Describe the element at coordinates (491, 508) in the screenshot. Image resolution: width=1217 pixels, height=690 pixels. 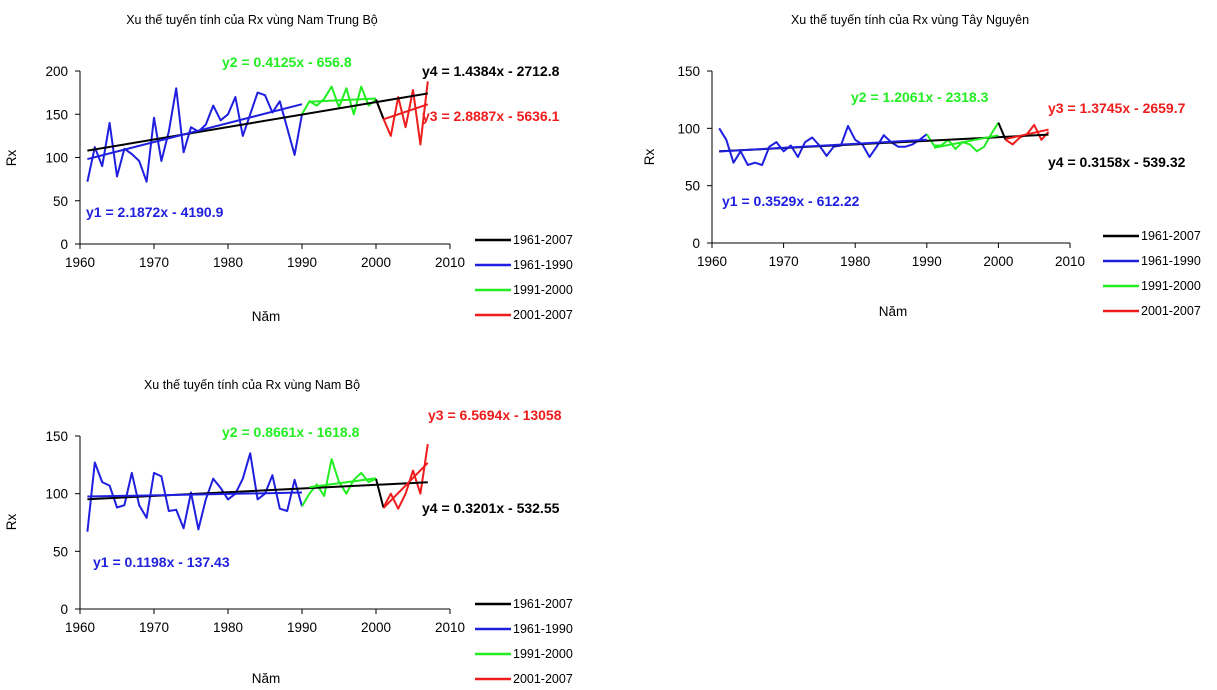
I see `equation-y4: y4 = 0.3201x - 532.55` at that location.